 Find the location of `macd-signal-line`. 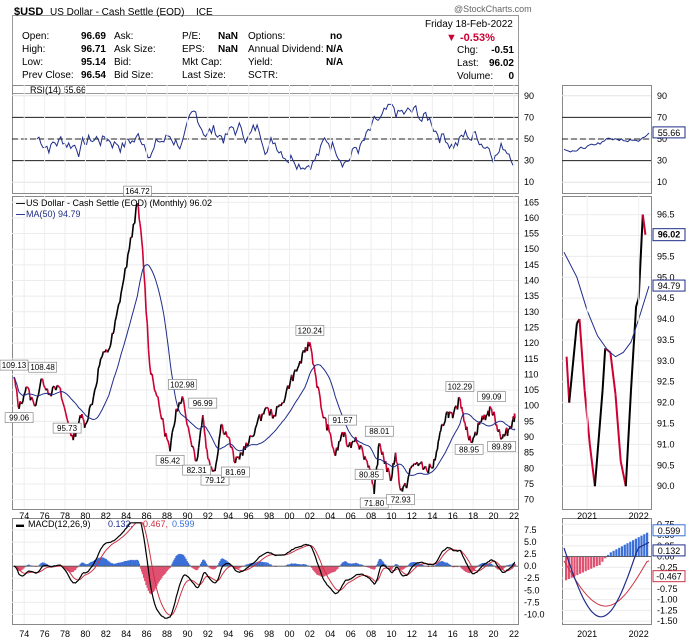

macd-signal-line is located at coordinates (265, 569).